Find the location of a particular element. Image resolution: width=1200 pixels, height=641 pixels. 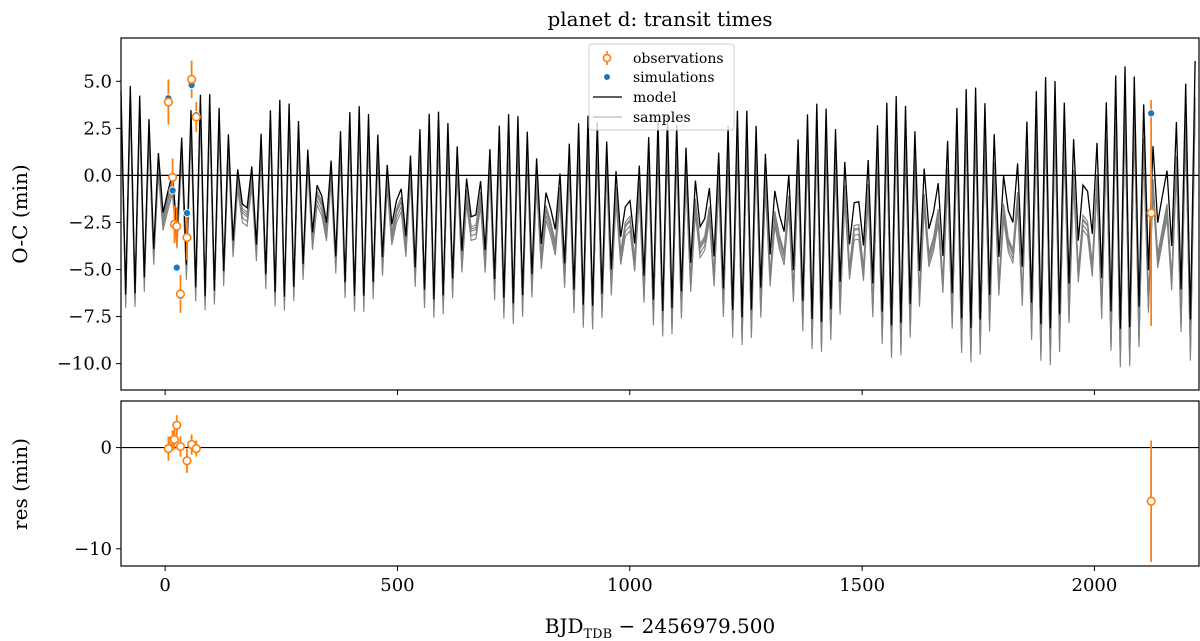

res-y-axis-label: res (min) is located at coordinates (20, 484).